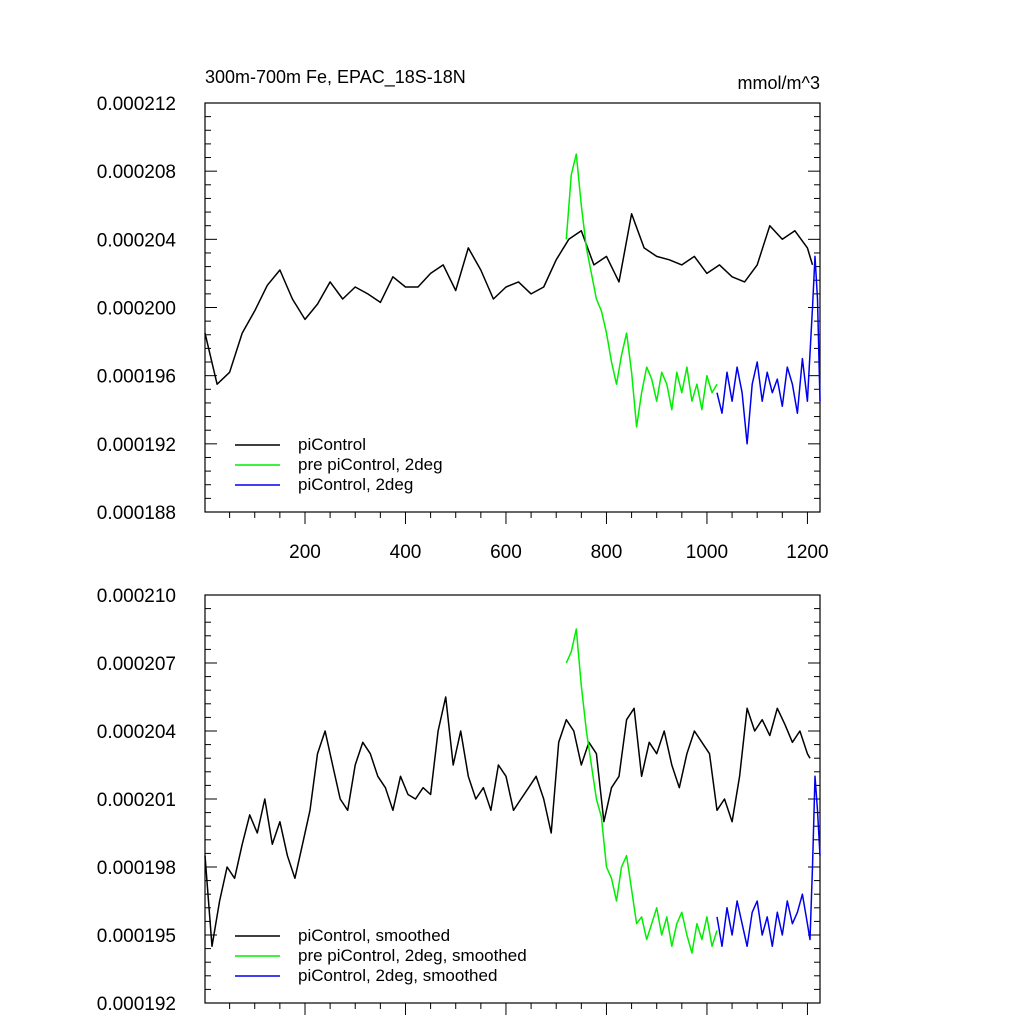 The height and width of the screenshot is (1024, 1024). I want to click on x-tick-label: 800, so click(607, 552).